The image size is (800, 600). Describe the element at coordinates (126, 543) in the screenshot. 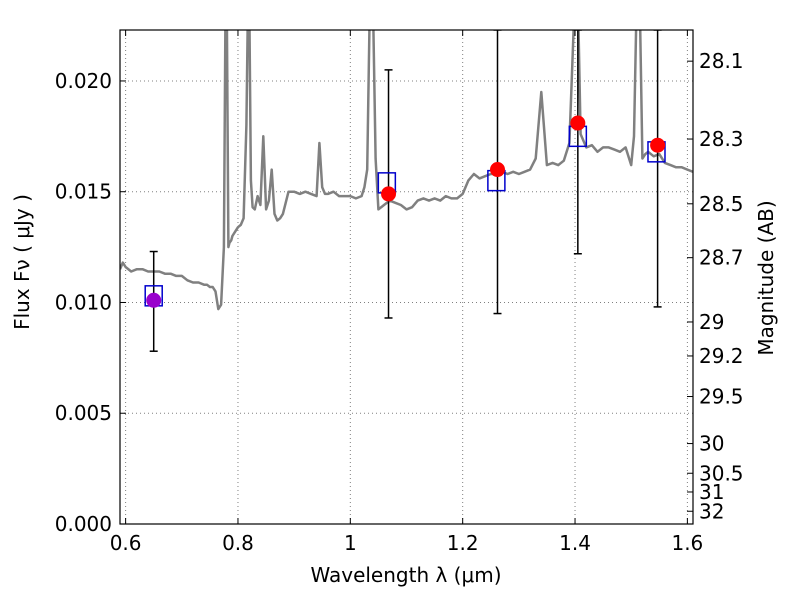

I see `x-tick-label: 0.6` at that location.